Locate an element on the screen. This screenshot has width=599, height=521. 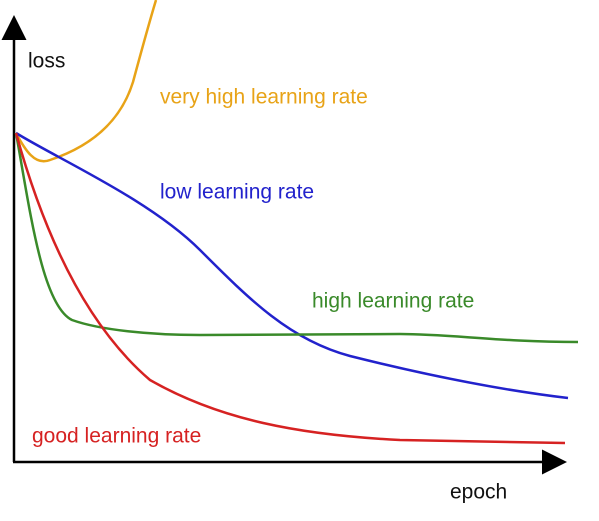
curve-label: high learning rate is located at coordinates (393, 301).